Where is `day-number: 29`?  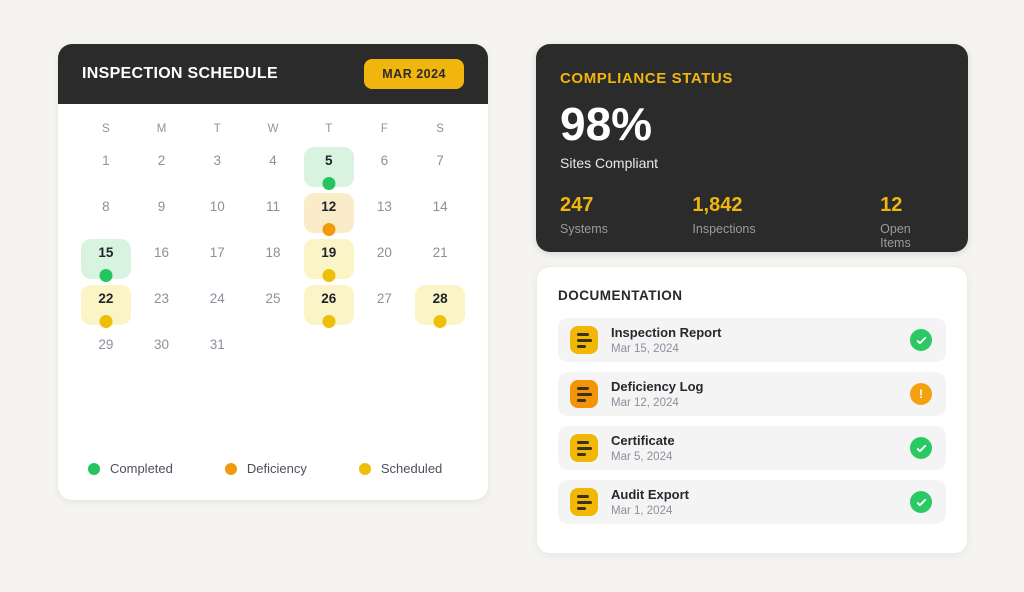 day-number: 29 is located at coordinates (106, 344).